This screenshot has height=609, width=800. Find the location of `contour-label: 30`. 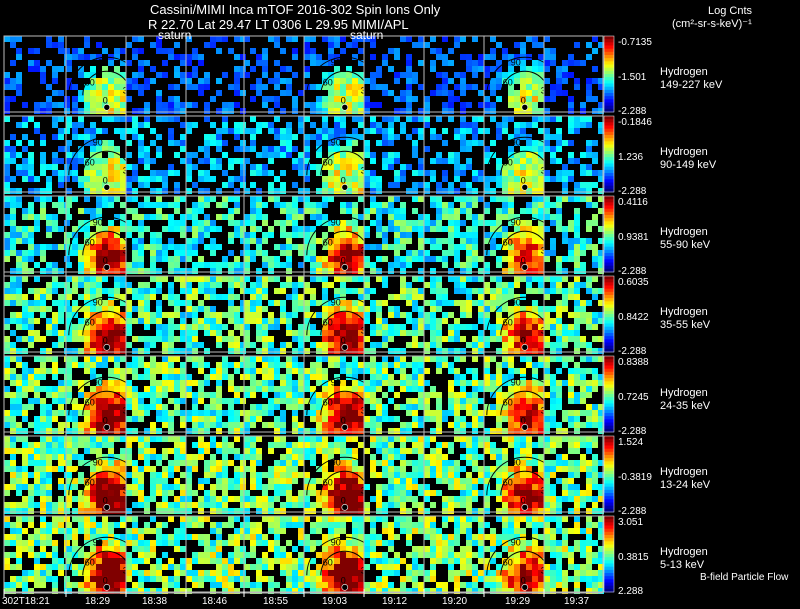

contour-label: 30 is located at coordinates (366, 330).